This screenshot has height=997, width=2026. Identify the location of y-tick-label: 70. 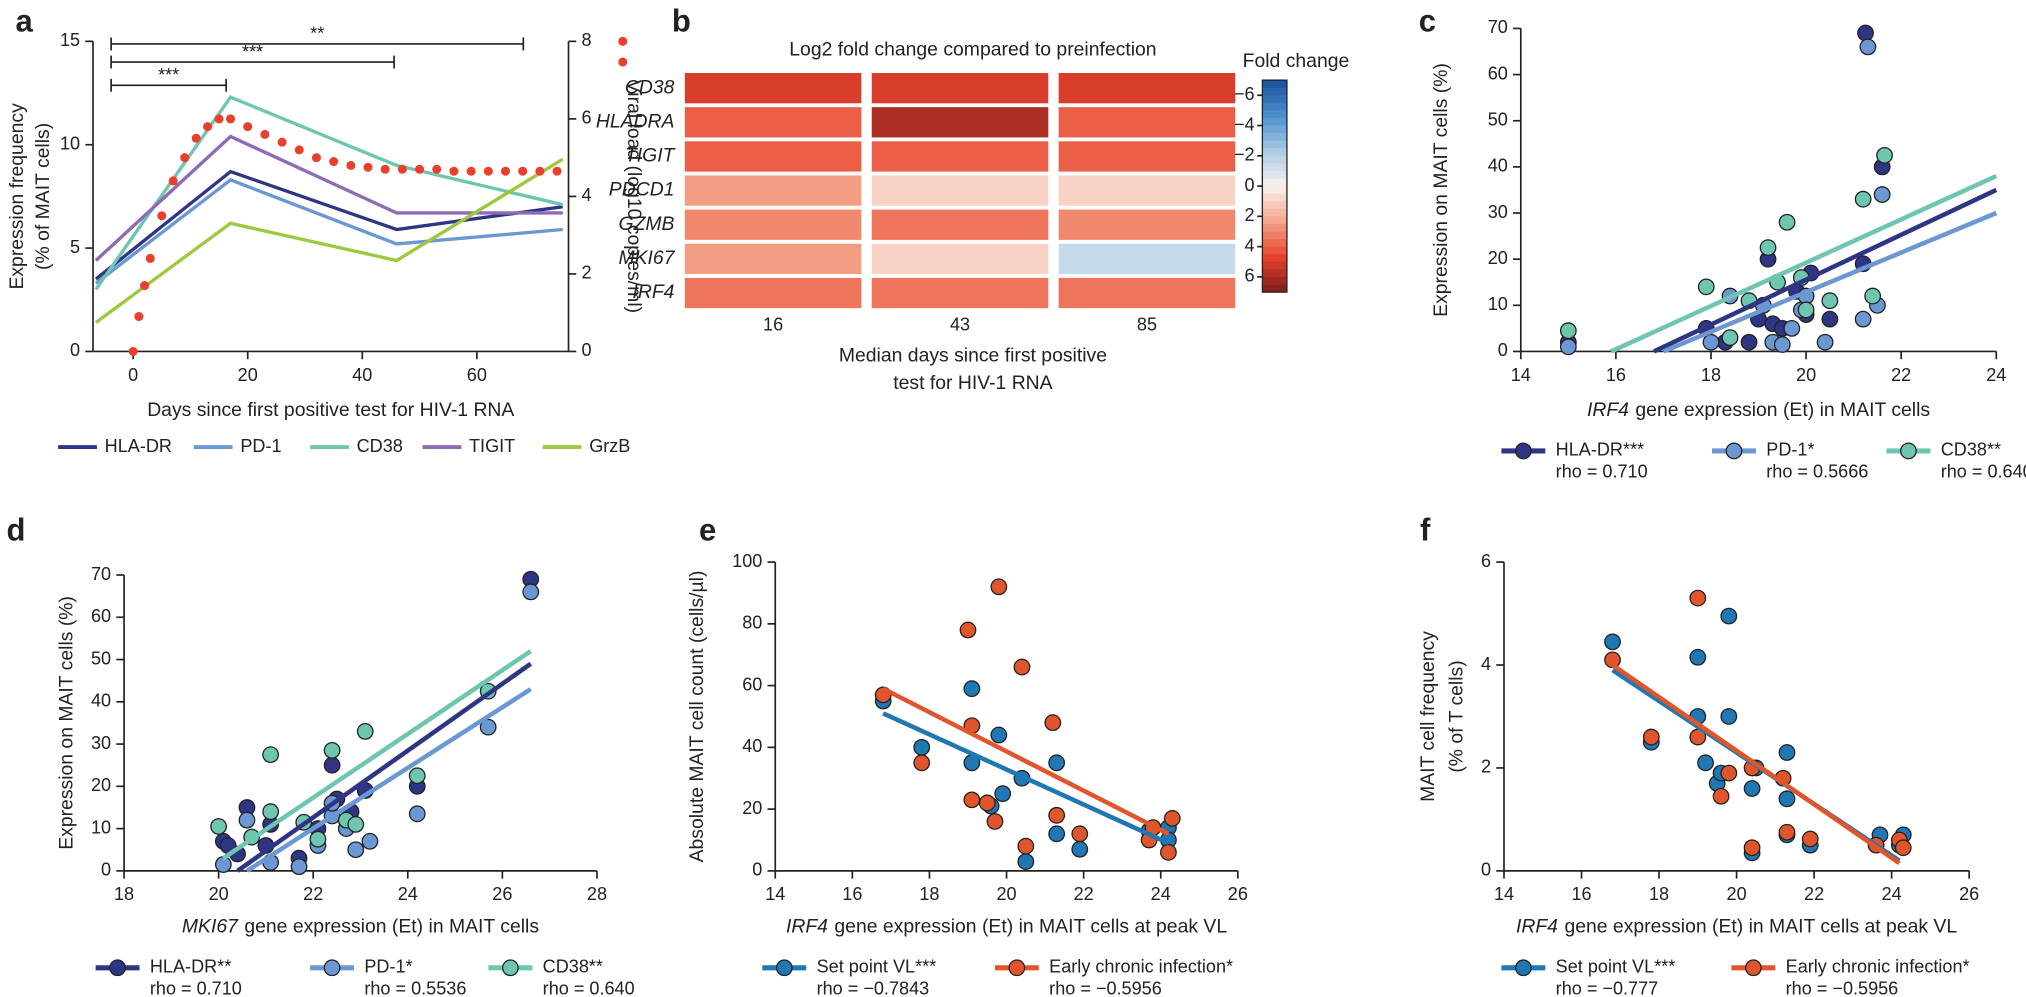
(1498, 27).